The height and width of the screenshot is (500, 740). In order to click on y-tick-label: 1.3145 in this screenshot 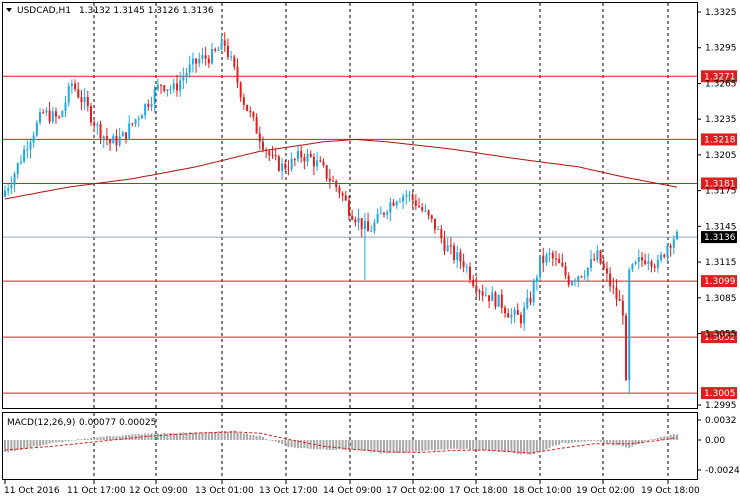, I will do `click(721, 227)`.